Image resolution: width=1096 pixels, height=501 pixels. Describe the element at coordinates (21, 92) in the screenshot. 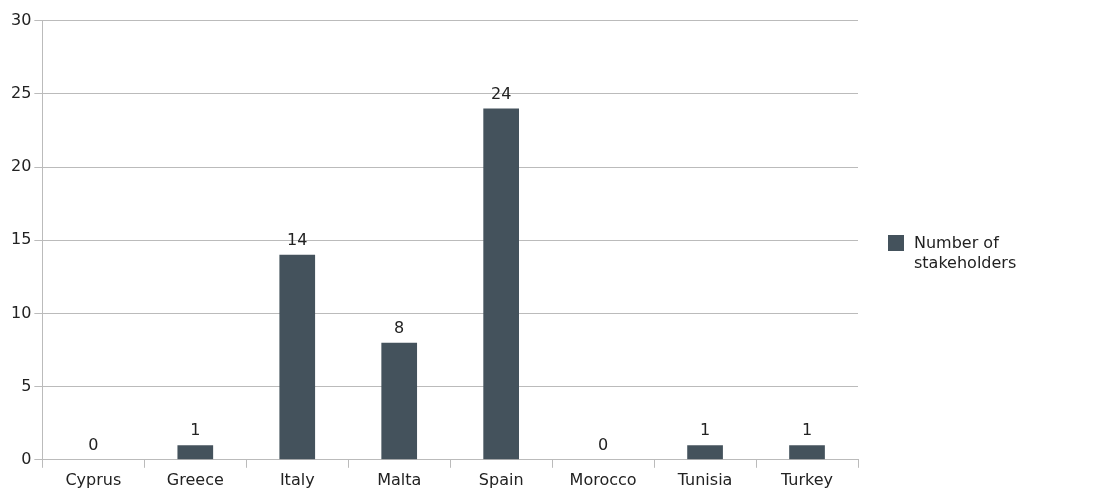

I see `y-tick-label: 25` at that location.